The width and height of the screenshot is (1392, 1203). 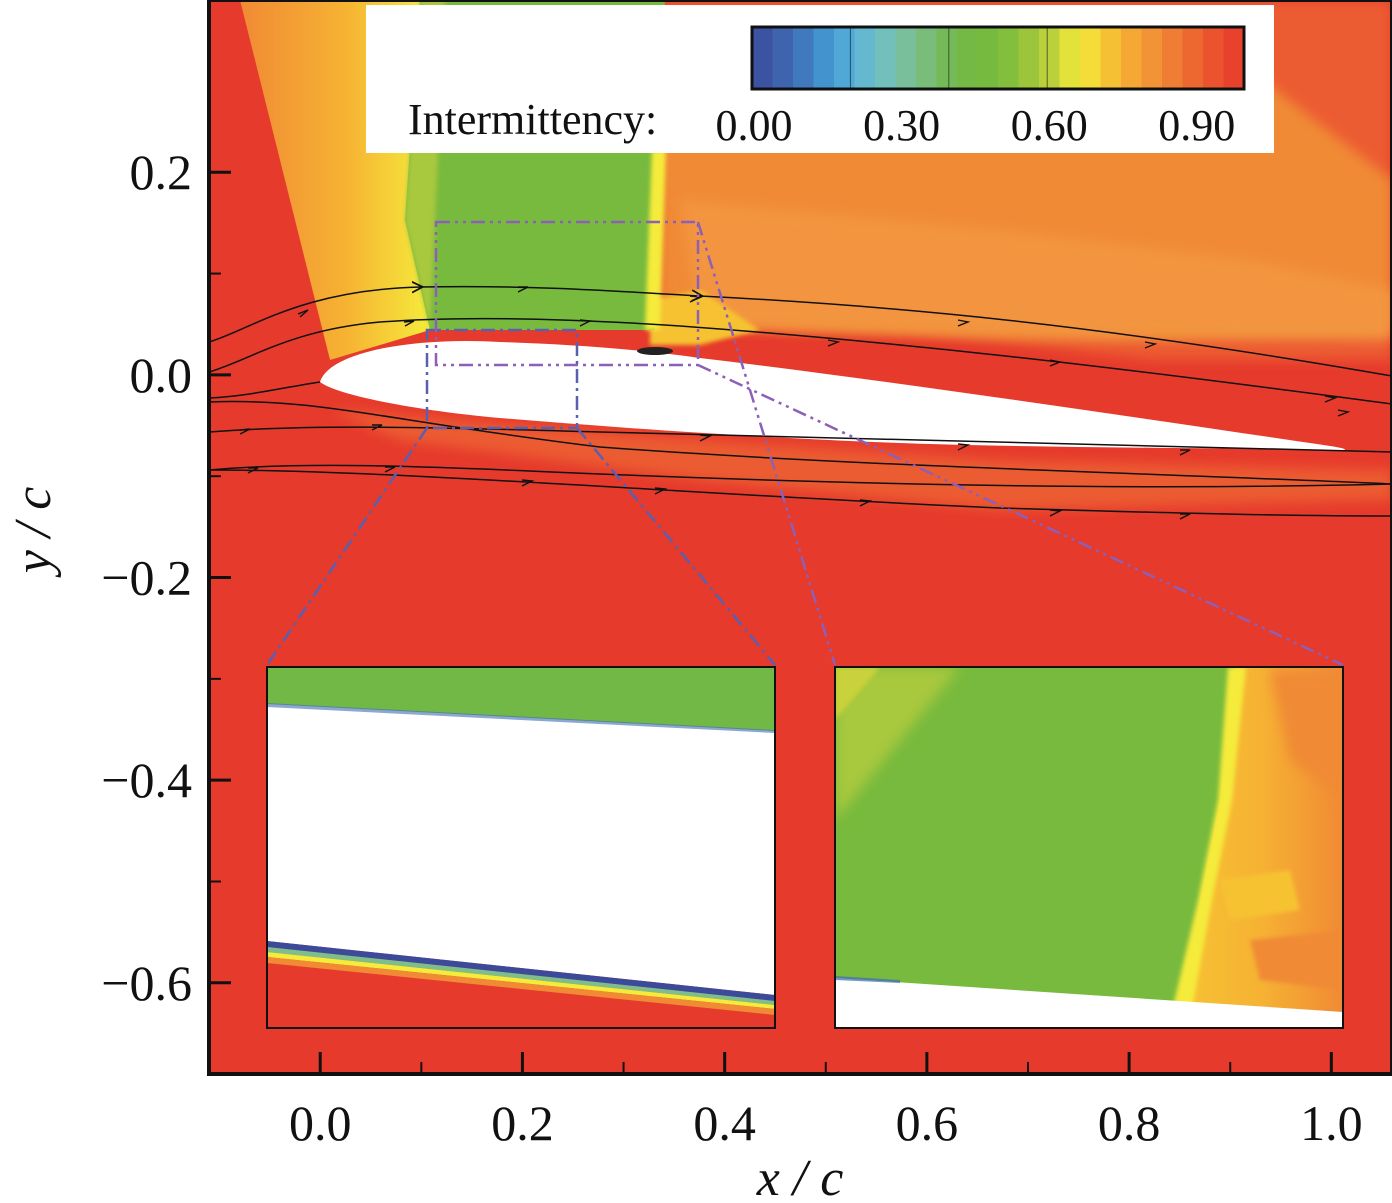 I want to click on colorbar-frame, so click(x=998, y=58).